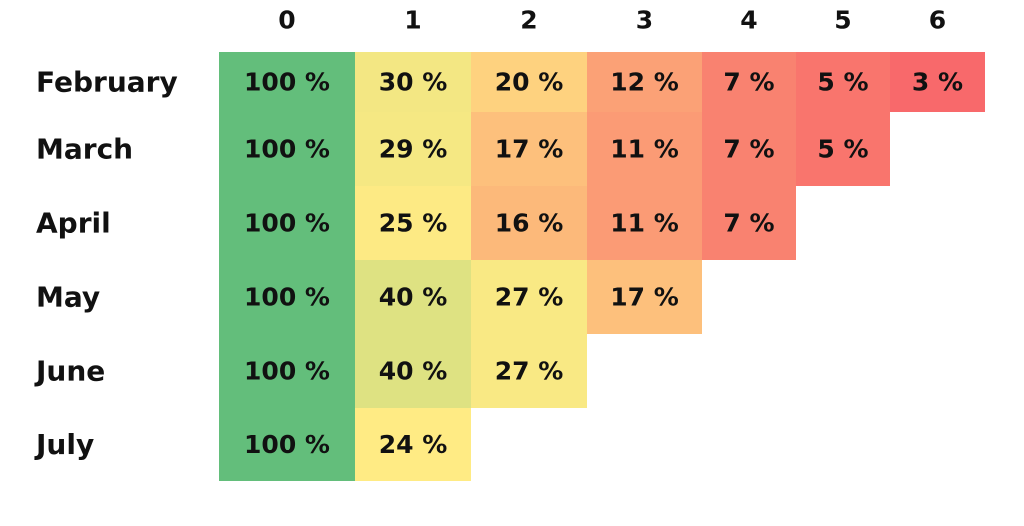  I want to click on row-label-april: April, so click(73, 223).